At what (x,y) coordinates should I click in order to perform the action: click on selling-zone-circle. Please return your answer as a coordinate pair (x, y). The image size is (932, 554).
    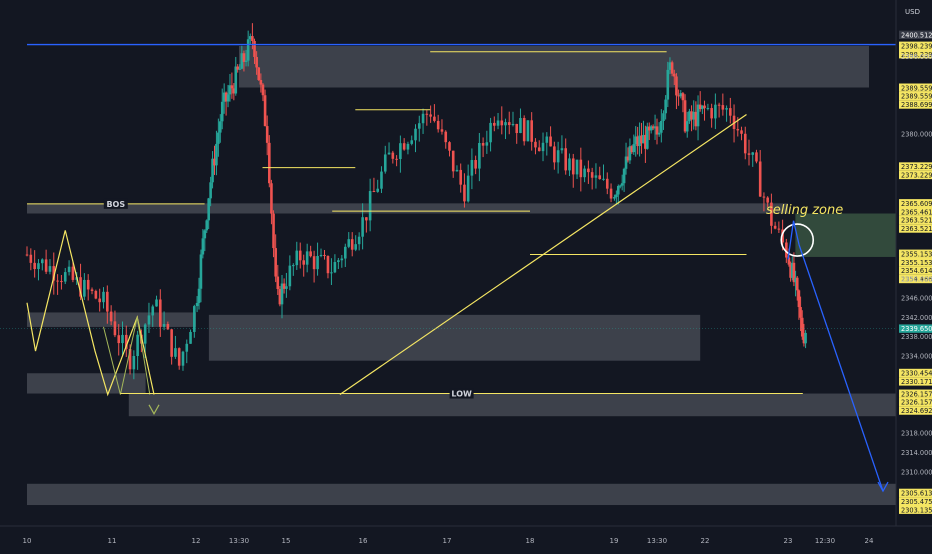
    Looking at the image, I should click on (797, 240).